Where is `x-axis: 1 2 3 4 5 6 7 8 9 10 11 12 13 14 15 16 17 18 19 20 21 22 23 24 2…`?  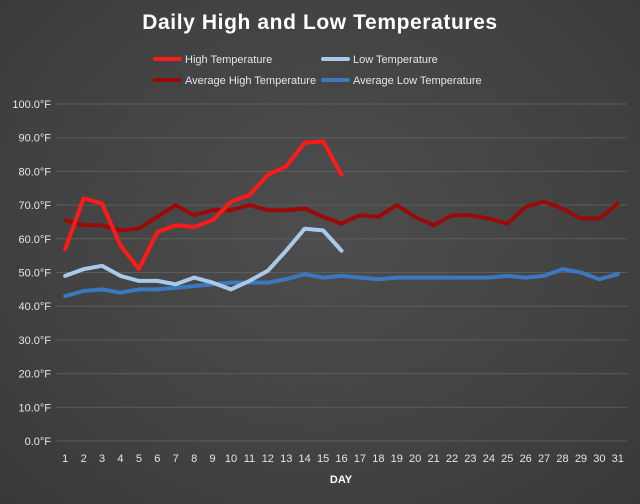
x-axis: 1 2 3 4 5 6 7 8 9 10 11 12 13 14 15 16 17 18 19 20 21 22 23 24 2… is located at coordinates (343, 459).